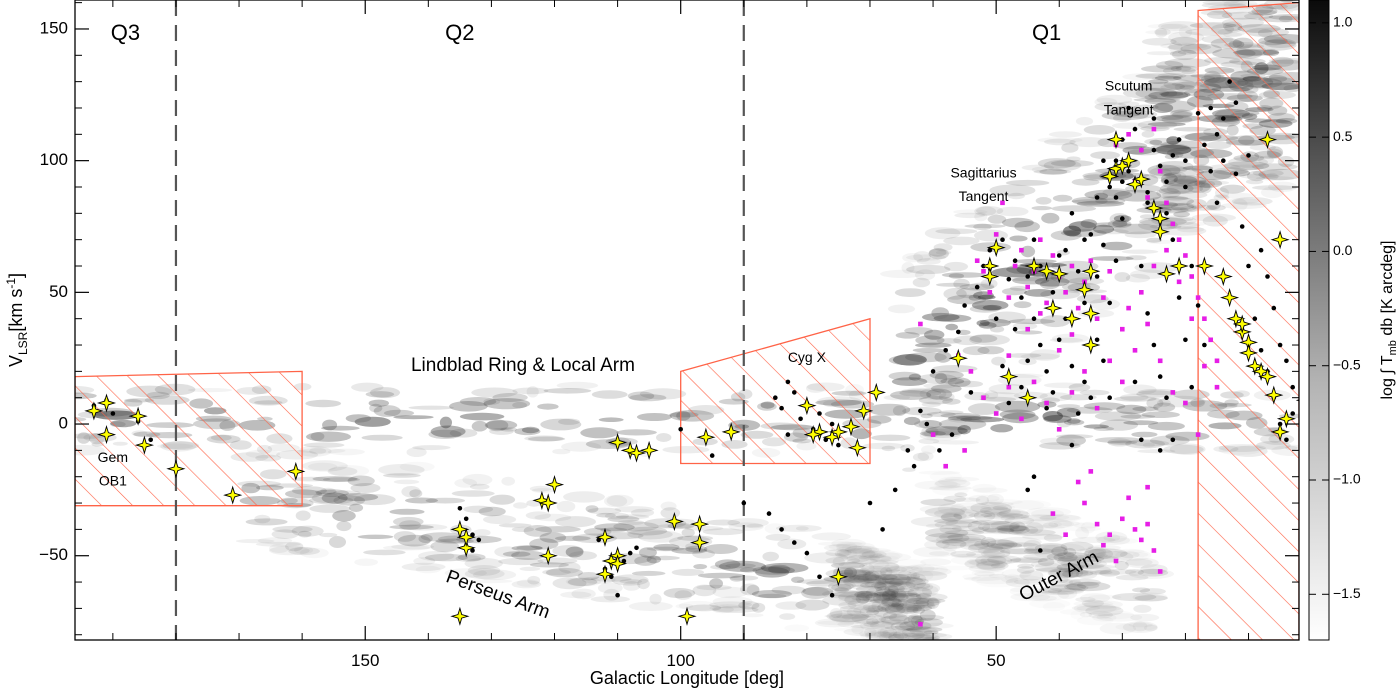 The width and height of the screenshot is (1400, 692). Describe the element at coordinates (1046, 32) in the screenshot. I see `quadrant-label-q1: Q1` at that location.